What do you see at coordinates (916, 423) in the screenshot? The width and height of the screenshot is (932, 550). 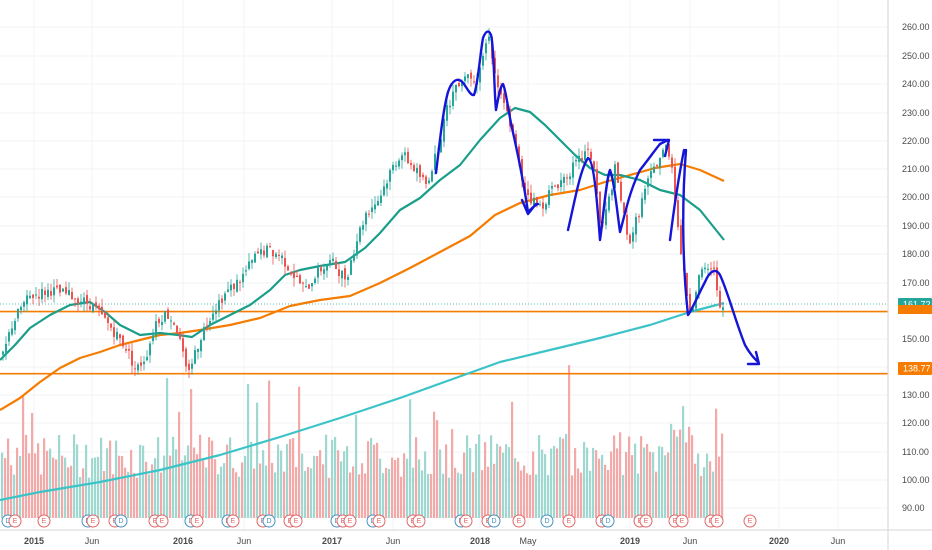 I see `y-tick-label: 120.00` at bounding box center [916, 423].